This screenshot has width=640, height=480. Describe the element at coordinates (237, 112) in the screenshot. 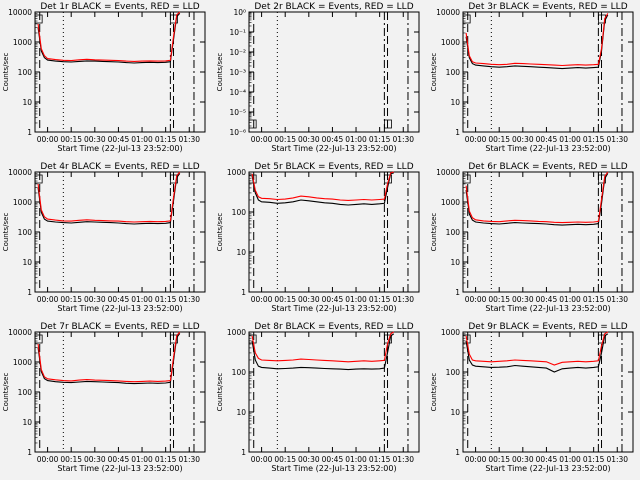

I see `y-tick-label: 10⁻⁵` at that location.